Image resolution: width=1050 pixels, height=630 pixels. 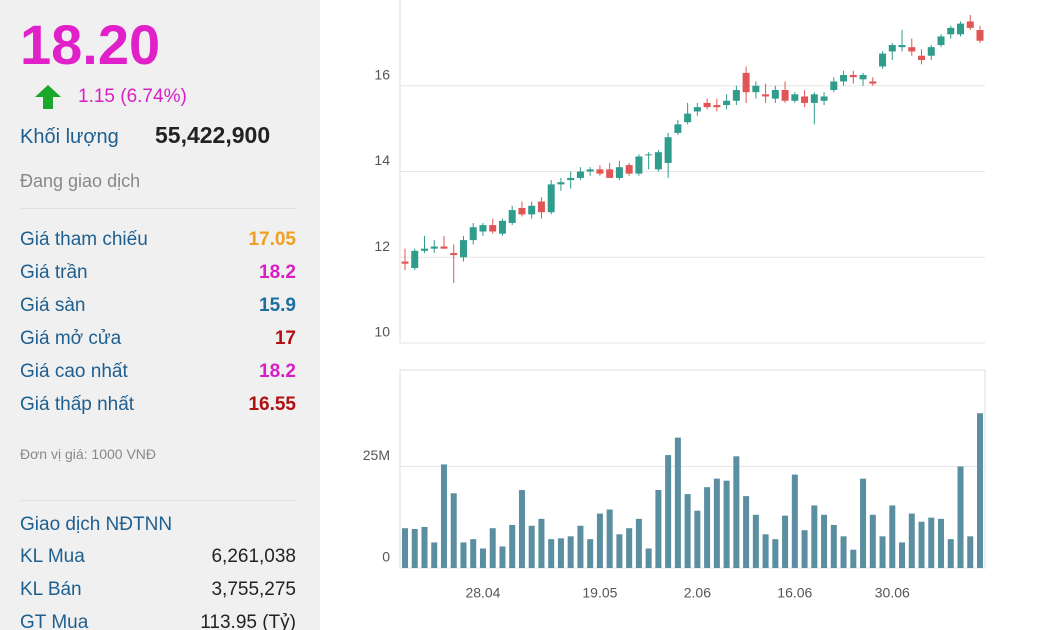 I want to click on foreign-row: KL Bán 3,755,275, so click(x=158, y=594).